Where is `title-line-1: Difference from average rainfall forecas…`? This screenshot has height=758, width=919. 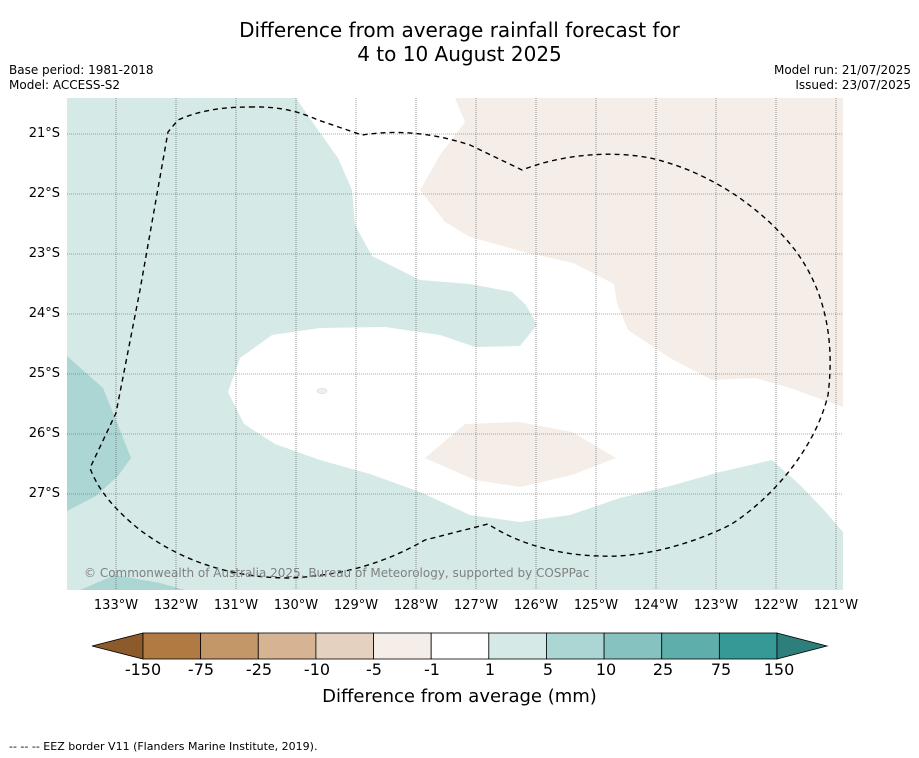
title-line-1: Difference from average rainfall forecas… is located at coordinates (459, 30).